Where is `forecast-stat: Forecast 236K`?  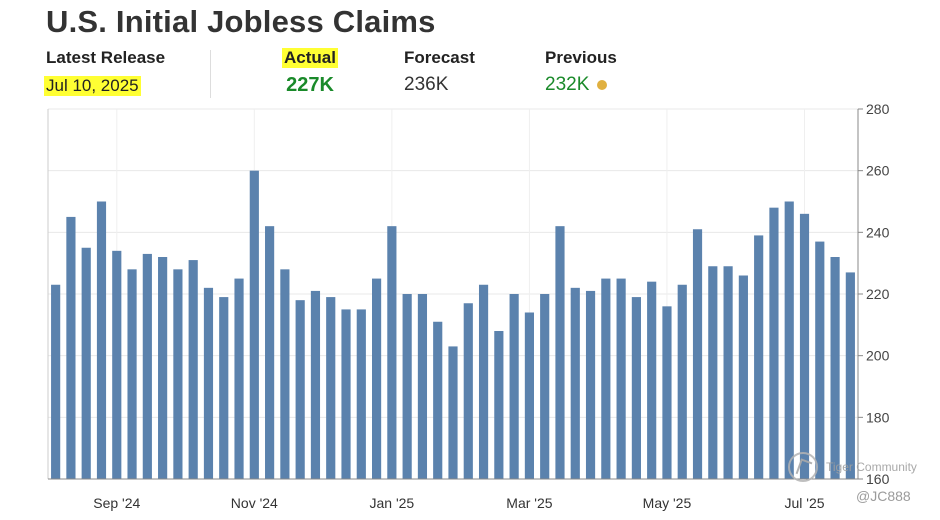 forecast-stat: Forecast 236K is located at coordinates (439, 72).